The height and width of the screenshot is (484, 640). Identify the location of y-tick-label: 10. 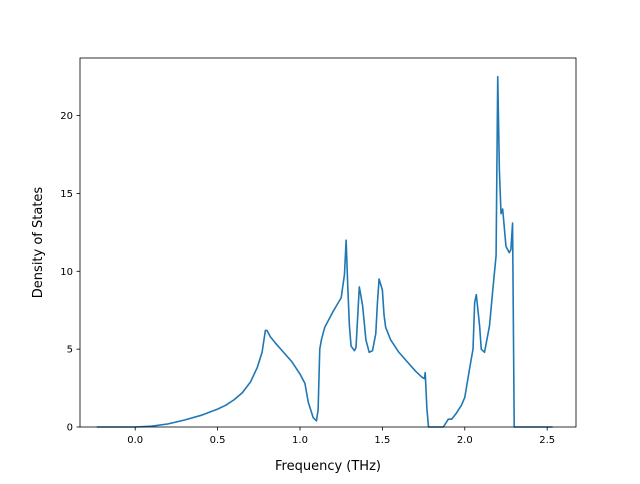
(66, 272).